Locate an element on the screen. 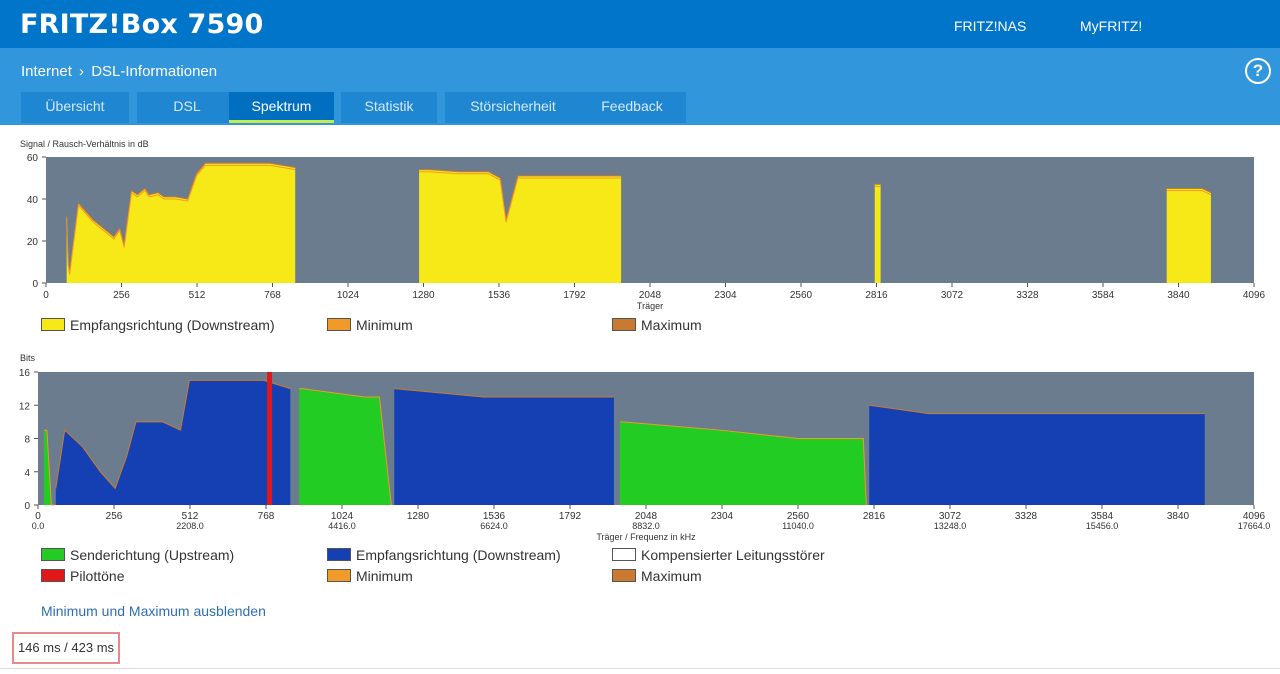 The height and width of the screenshot is (674, 1280). snr-legend-maximum: Maximum is located at coordinates (657, 325).